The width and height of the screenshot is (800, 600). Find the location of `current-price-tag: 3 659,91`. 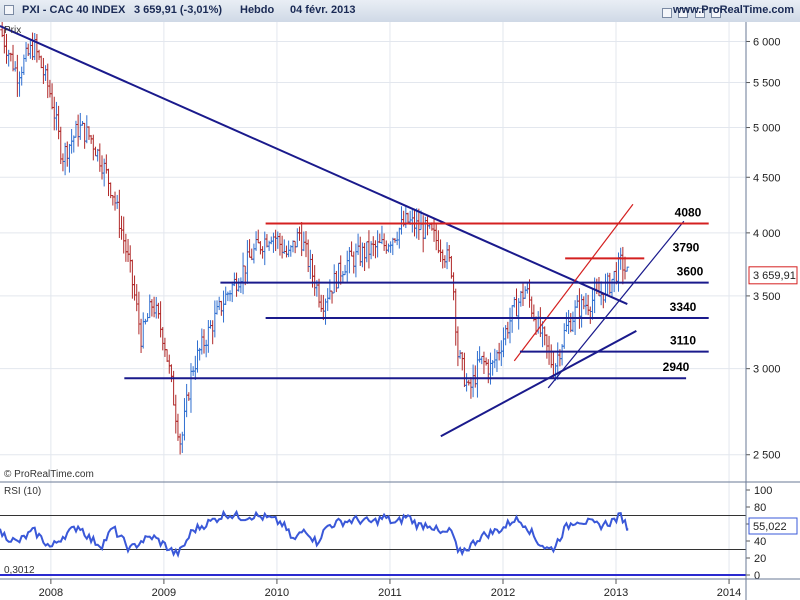

current-price-tag: 3 659,91 is located at coordinates (773, 275).